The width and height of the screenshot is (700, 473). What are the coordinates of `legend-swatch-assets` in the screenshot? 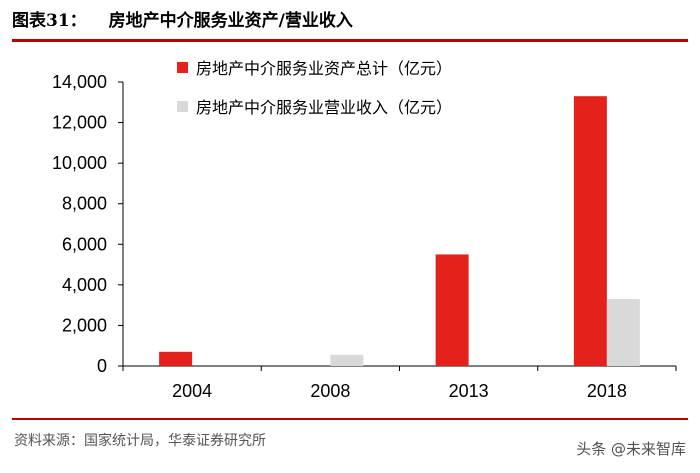 It's located at (182, 67).